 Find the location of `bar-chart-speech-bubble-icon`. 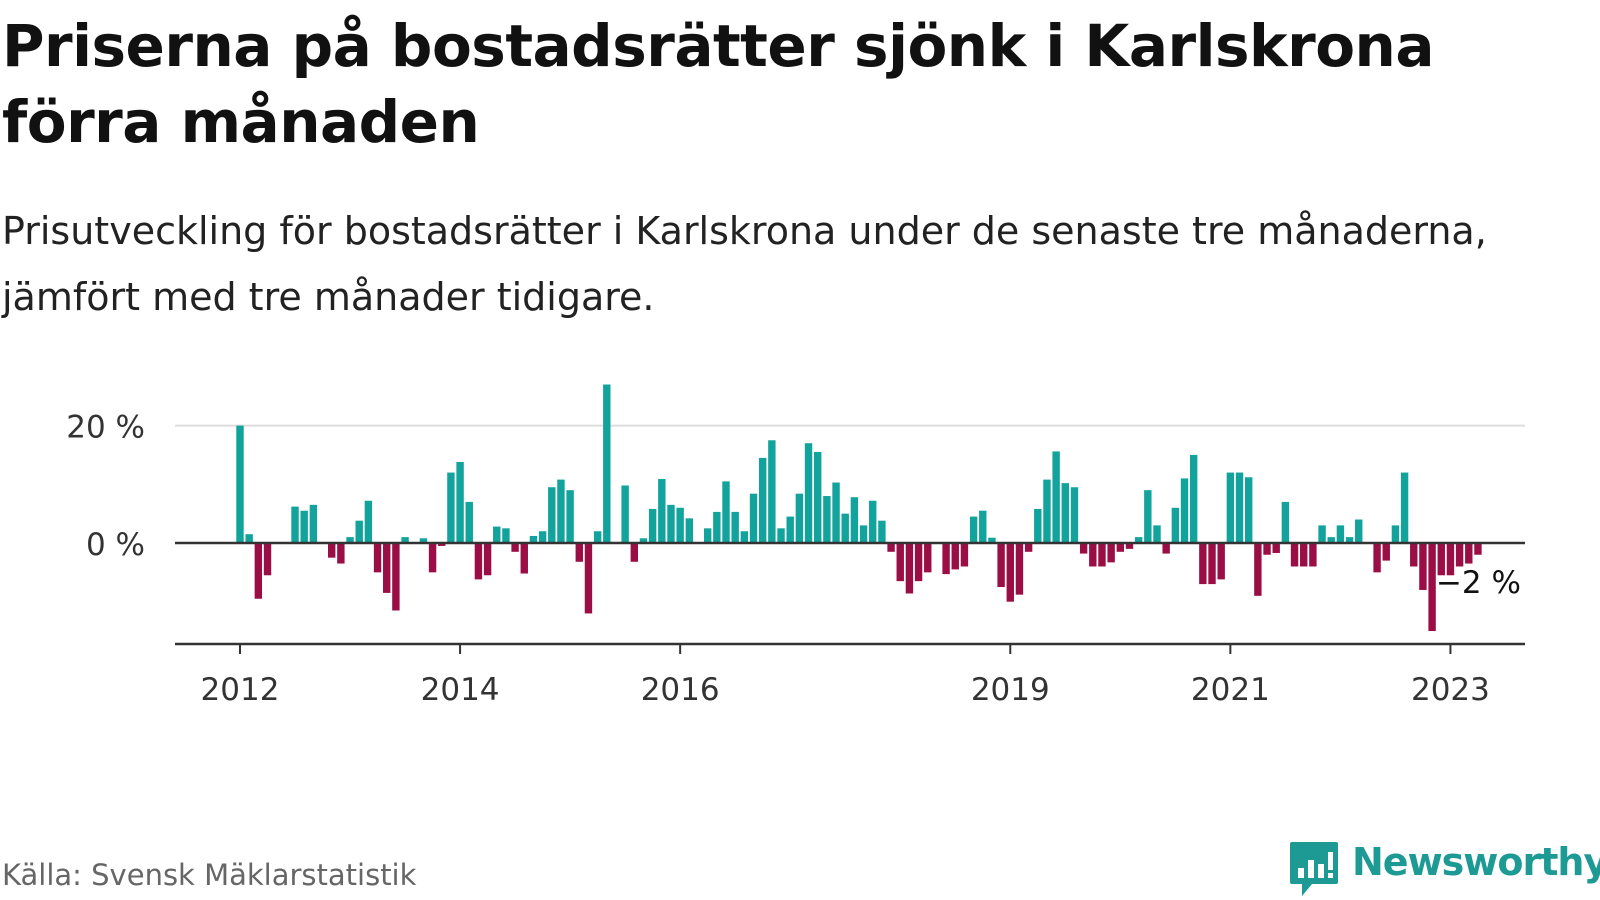

bar-chart-speech-bubble-icon is located at coordinates (1314, 869).